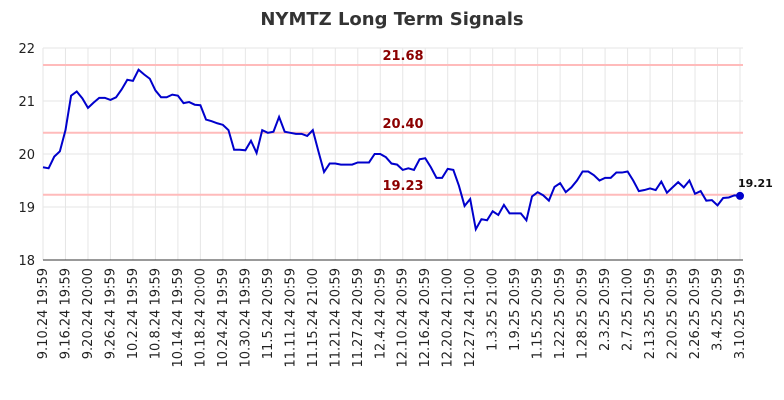 This screenshot has height=400, width=784. I want to click on x-tick-label: 3.4.25 20:59, so click(718, 309).